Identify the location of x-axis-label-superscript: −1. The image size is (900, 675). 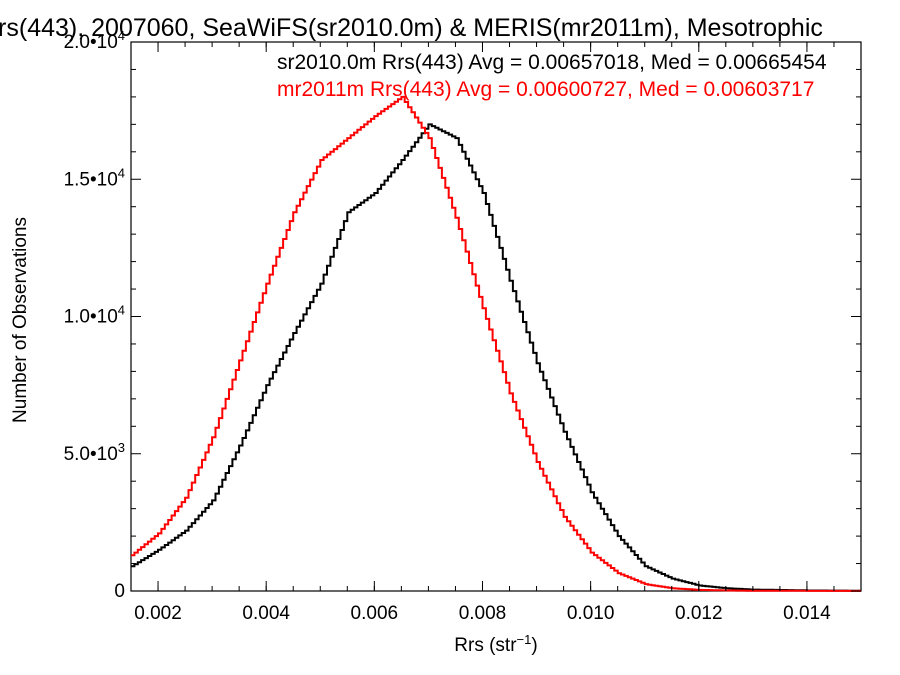
(524, 639).